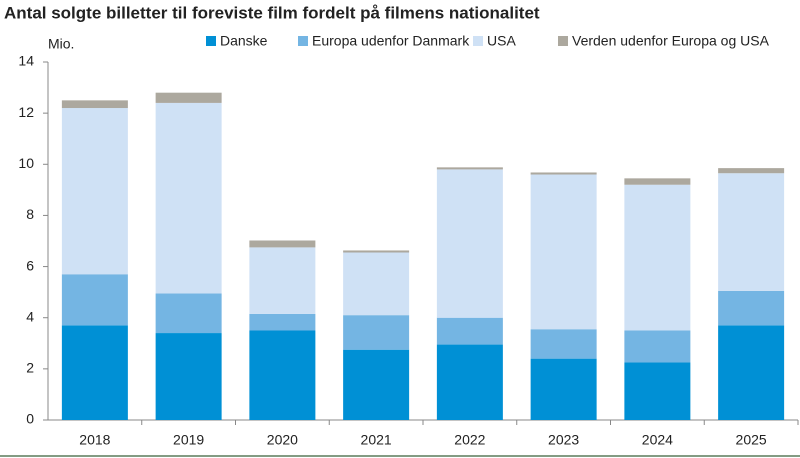  What do you see at coordinates (30, 368) in the screenshot?
I see `y-tick-label: 2` at bounding box center [30, 368].